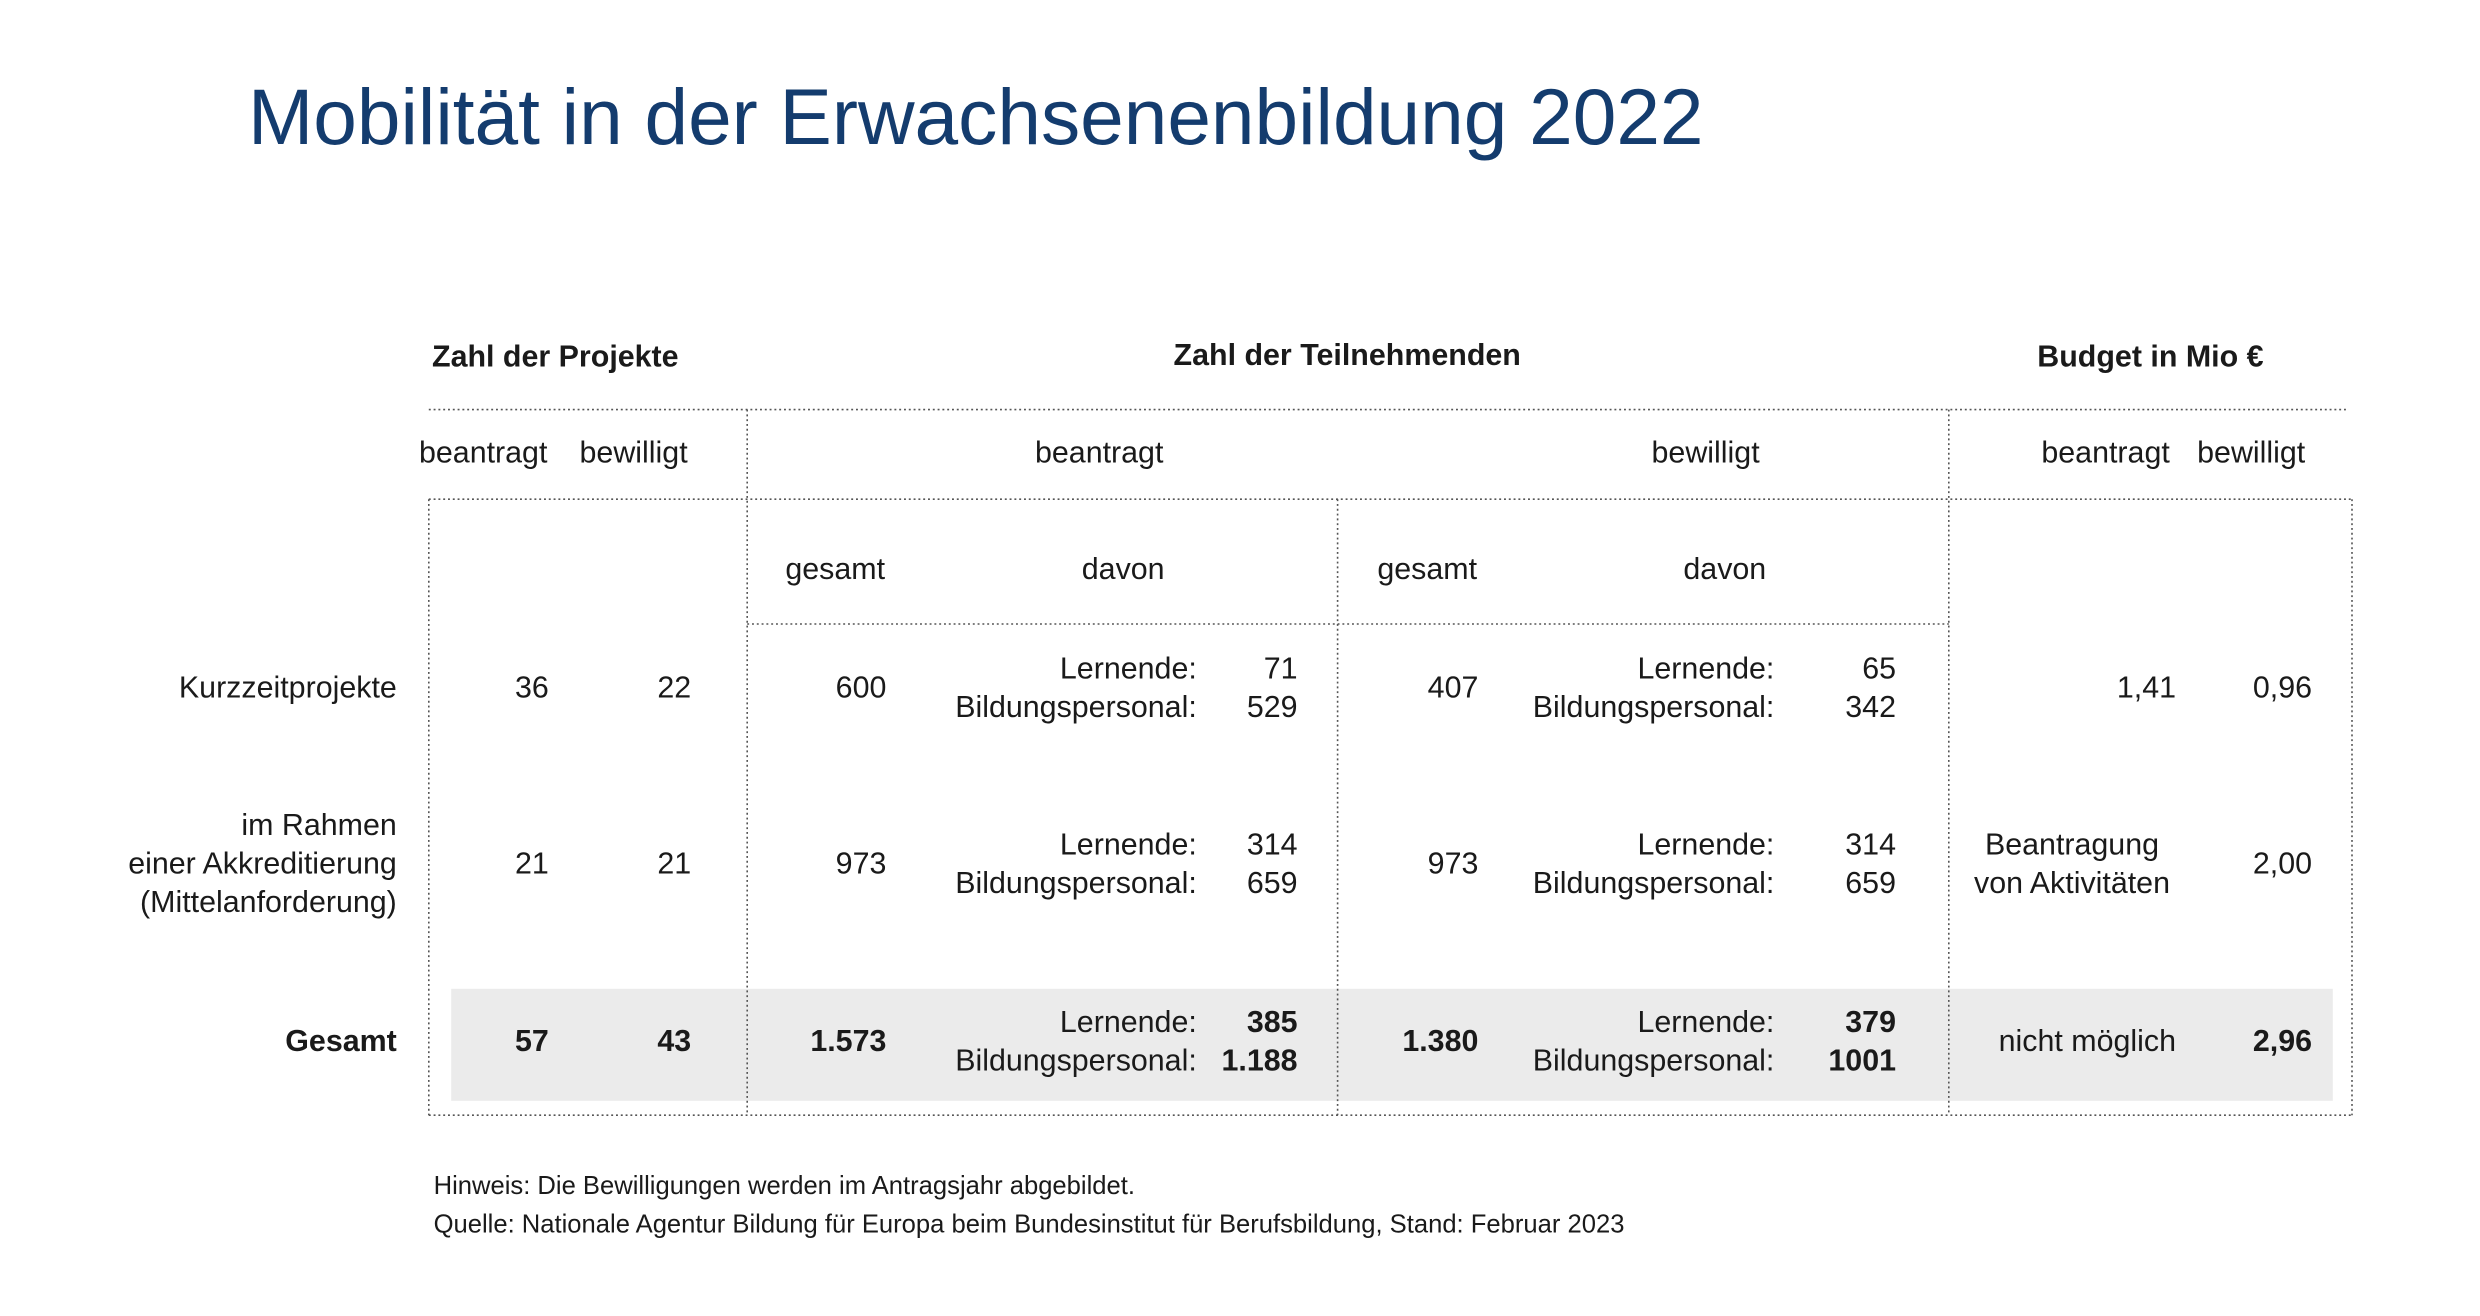 This screenshot has width=2480, height=1316. What do you see at coordinates (1392, 1044) in the screenshot?
I see `total-row-band` at bounding box center [1392, 1044].